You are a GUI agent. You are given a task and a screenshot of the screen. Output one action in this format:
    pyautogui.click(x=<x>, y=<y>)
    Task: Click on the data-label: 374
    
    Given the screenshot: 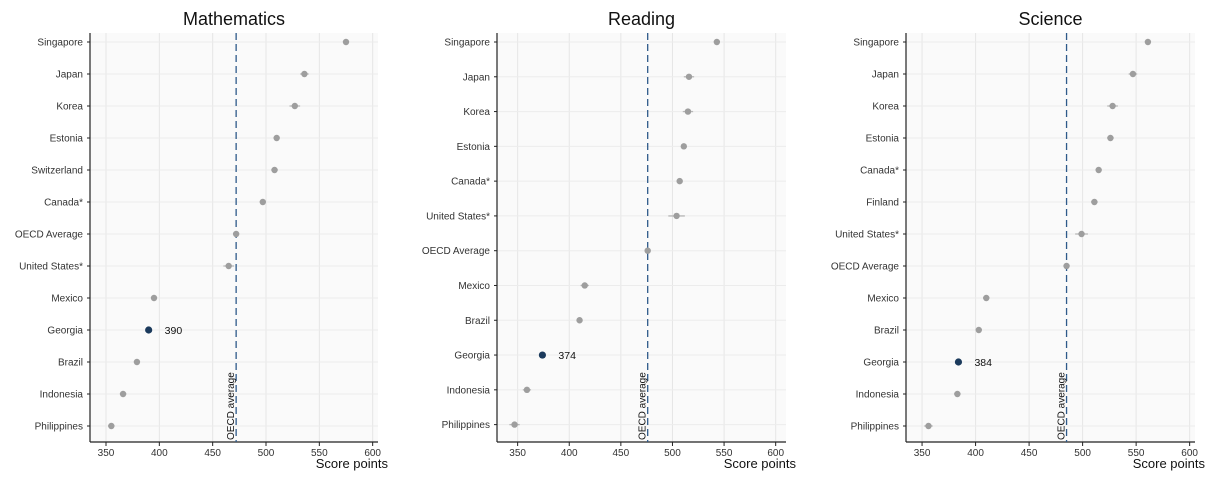 What is the action you would take?
    pyautogui.click(x=567, y=356)
    